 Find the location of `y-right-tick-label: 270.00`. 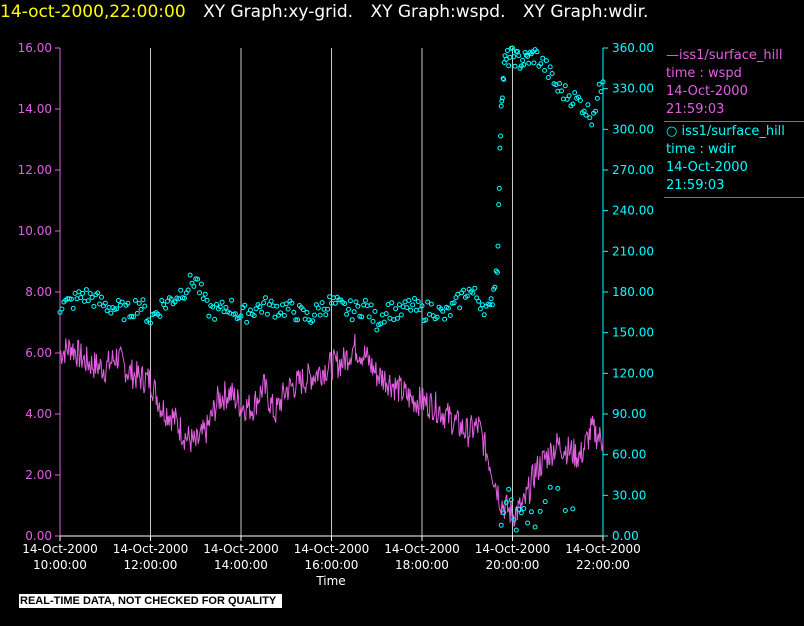

y-right-tick-label: 270.00 is located at coordinates (633, 170).